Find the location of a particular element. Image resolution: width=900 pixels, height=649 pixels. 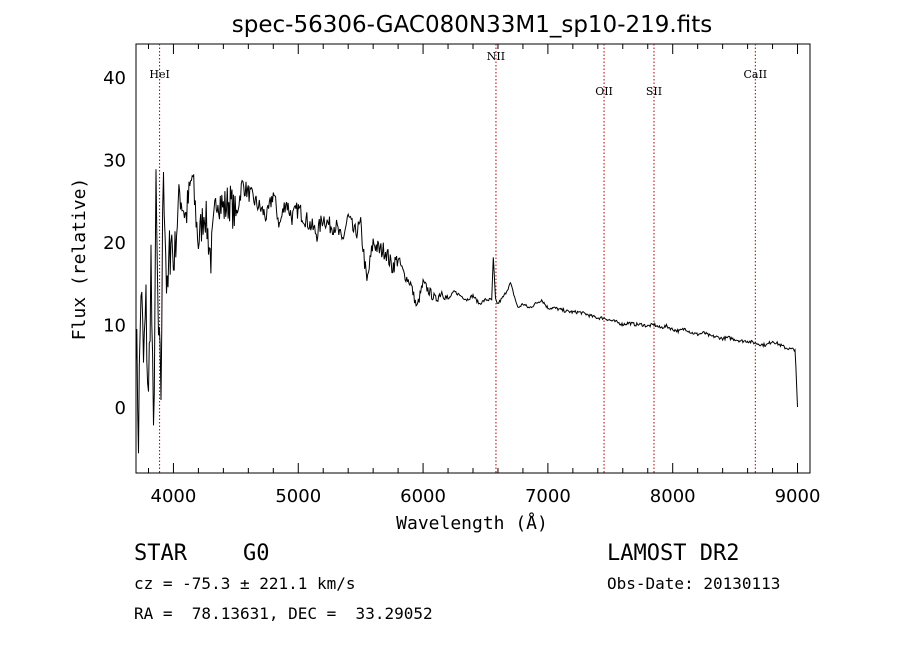

y-tick-label: 20 is located at coordinates (114, 243).